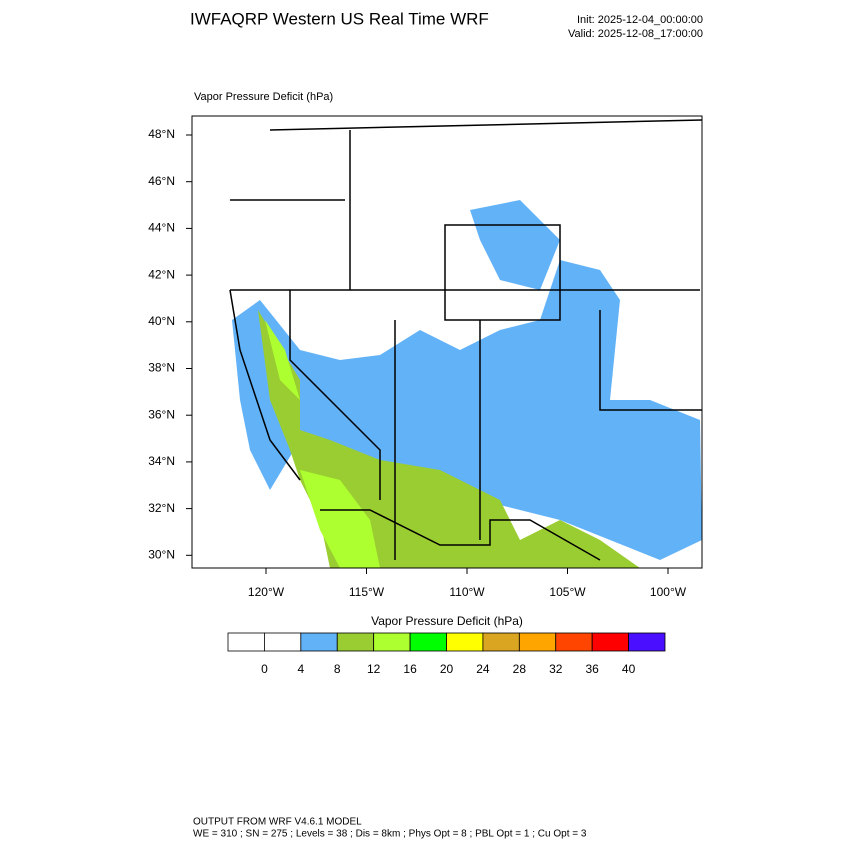 The image size is (850, 855). Describe the element at coordinates (640, 20) in the screenshot. I see `init-time: Init: 2025-12-04_00:00:00` at that location.